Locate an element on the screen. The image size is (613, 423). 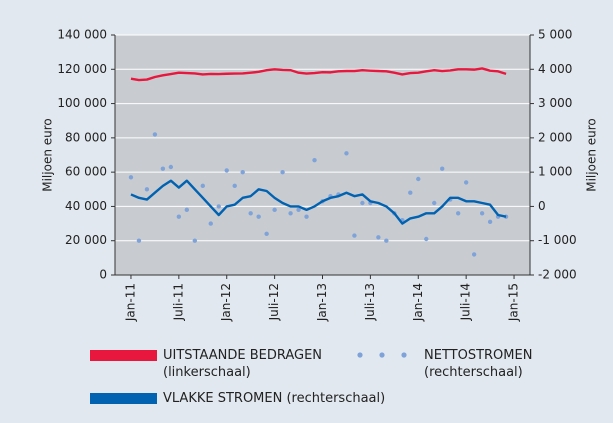
y2-tick-label: 3 000 is located at coordinates (555, 103).